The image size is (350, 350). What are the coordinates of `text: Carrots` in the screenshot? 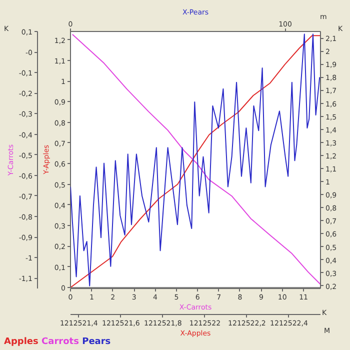 It's located at (60, 342).